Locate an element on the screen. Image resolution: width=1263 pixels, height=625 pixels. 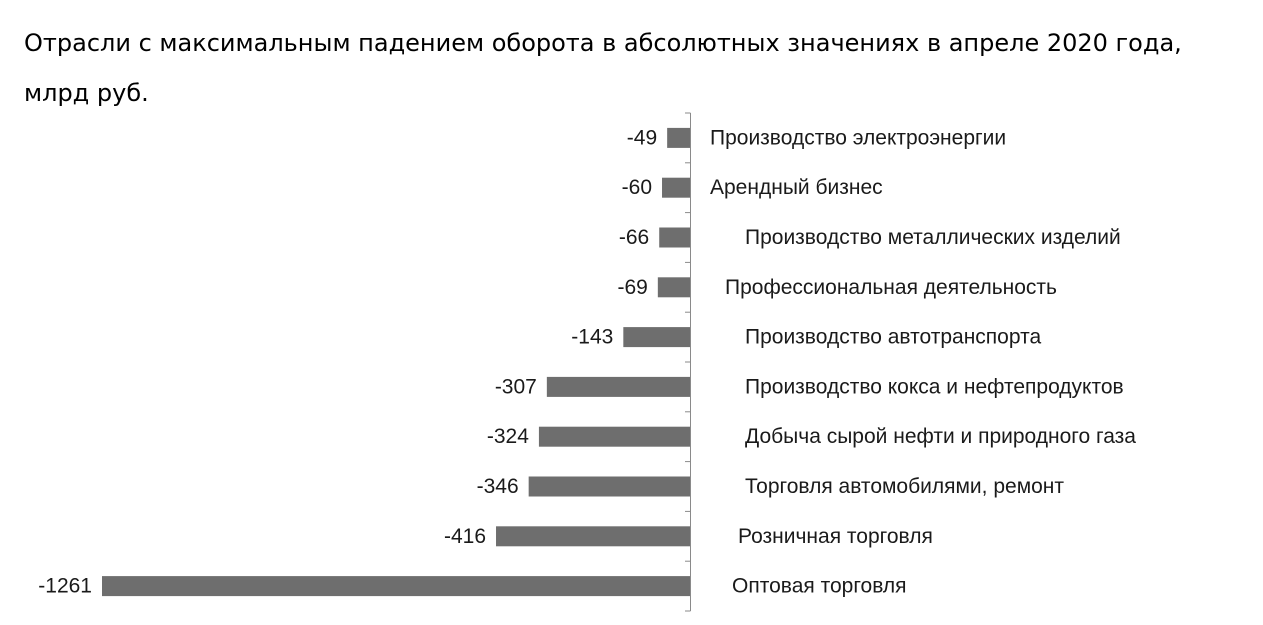
category-label: Торговля автомобилями, ремонт is located at coordinates (904, 486).